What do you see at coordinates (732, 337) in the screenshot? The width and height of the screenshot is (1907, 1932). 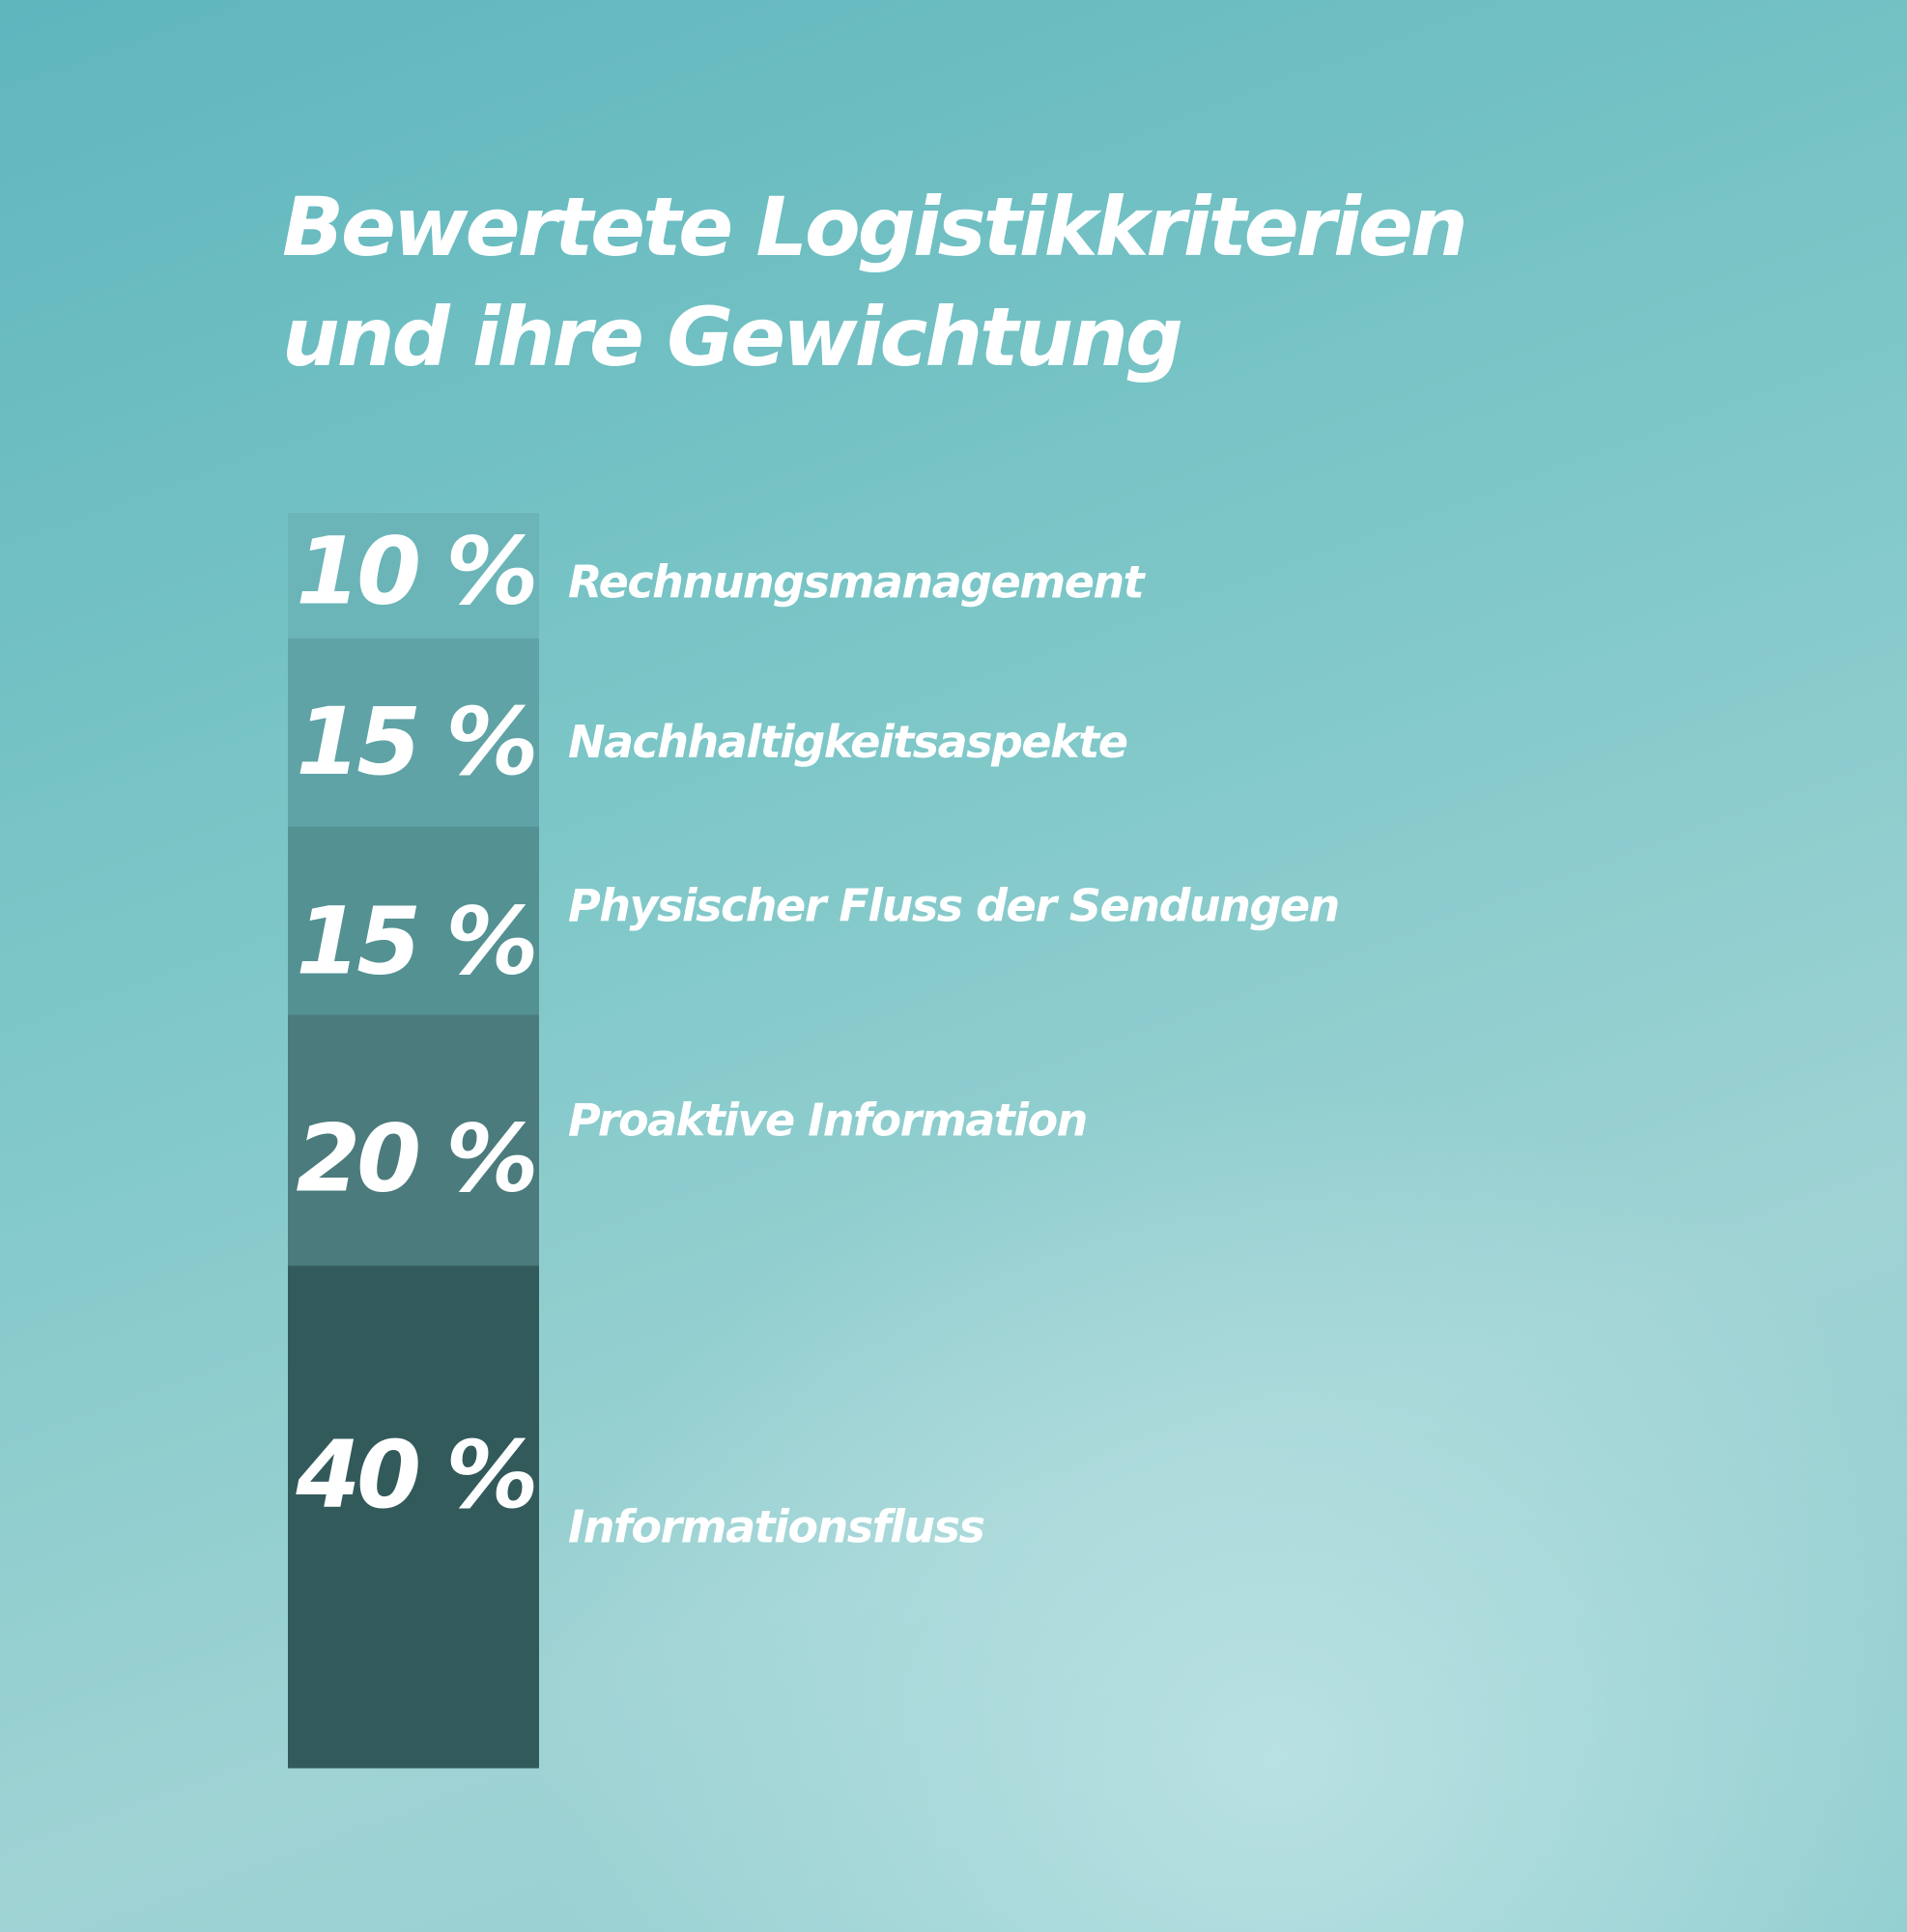 I see `chart-title-line-2: und ihre Gewichtung` at bounding box center [732, 337].